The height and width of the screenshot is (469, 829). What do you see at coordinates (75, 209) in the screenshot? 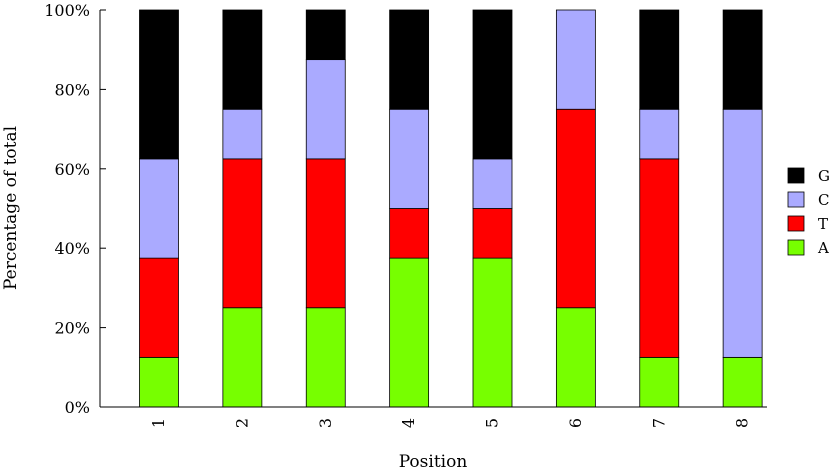
I see `y-axis-ticks: 0% 20% 40% 60% 80% 100%` at bounding box center [75, 209].